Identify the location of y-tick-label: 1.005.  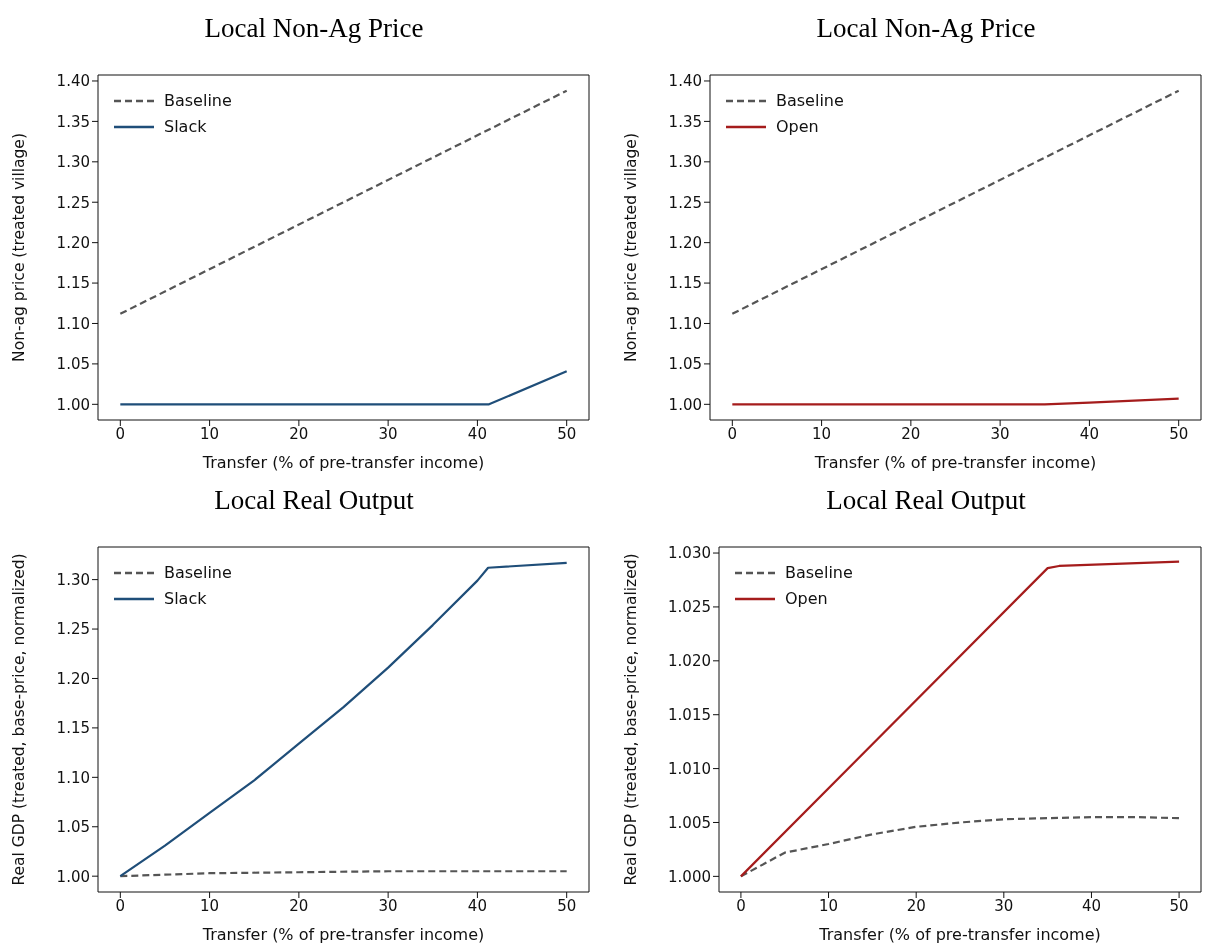
(689, 822).